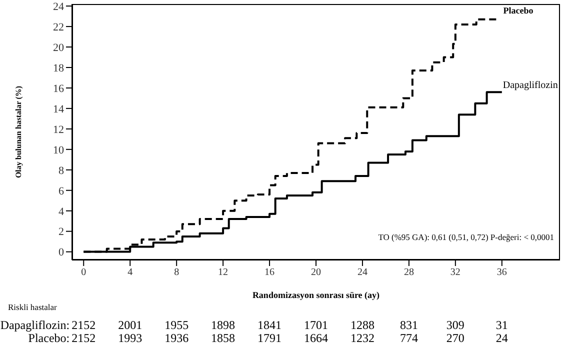  Describe the element at coordinates (58, 27) in the screenshot. I see `y-tick-label: 22` at that location.